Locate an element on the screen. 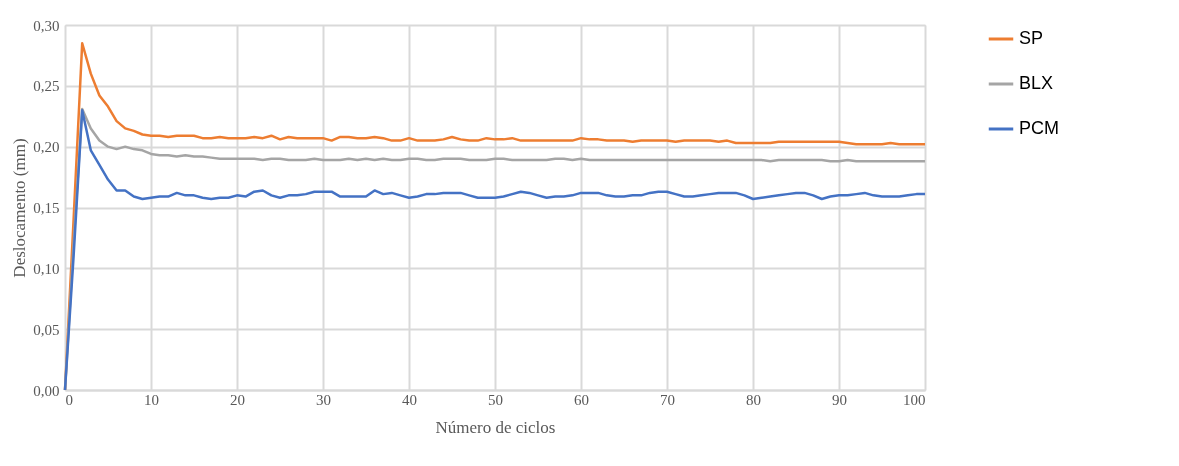 The width and height of the screenshot is (1179, 466). y-tick-label: 0,20 is located at coordinates (46, 147).